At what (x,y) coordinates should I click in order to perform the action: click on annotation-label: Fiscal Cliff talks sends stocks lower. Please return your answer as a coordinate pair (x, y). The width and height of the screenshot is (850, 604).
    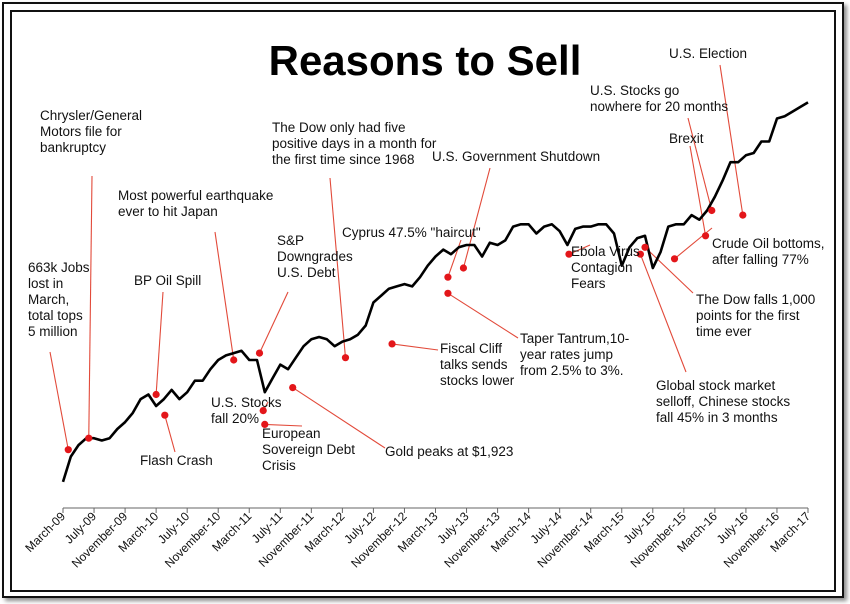
    Looking at the image, I should click on (477, 364).